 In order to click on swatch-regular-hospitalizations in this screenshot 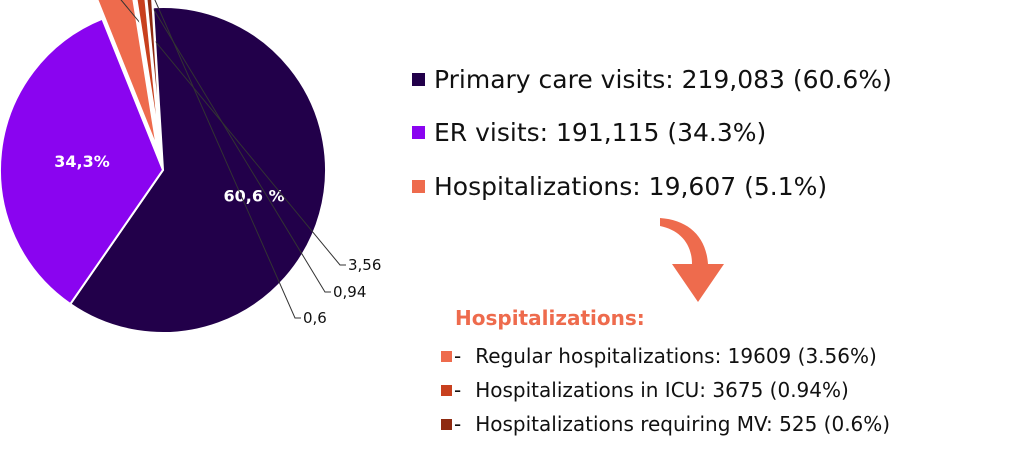, I will do `click(446, 356)`.